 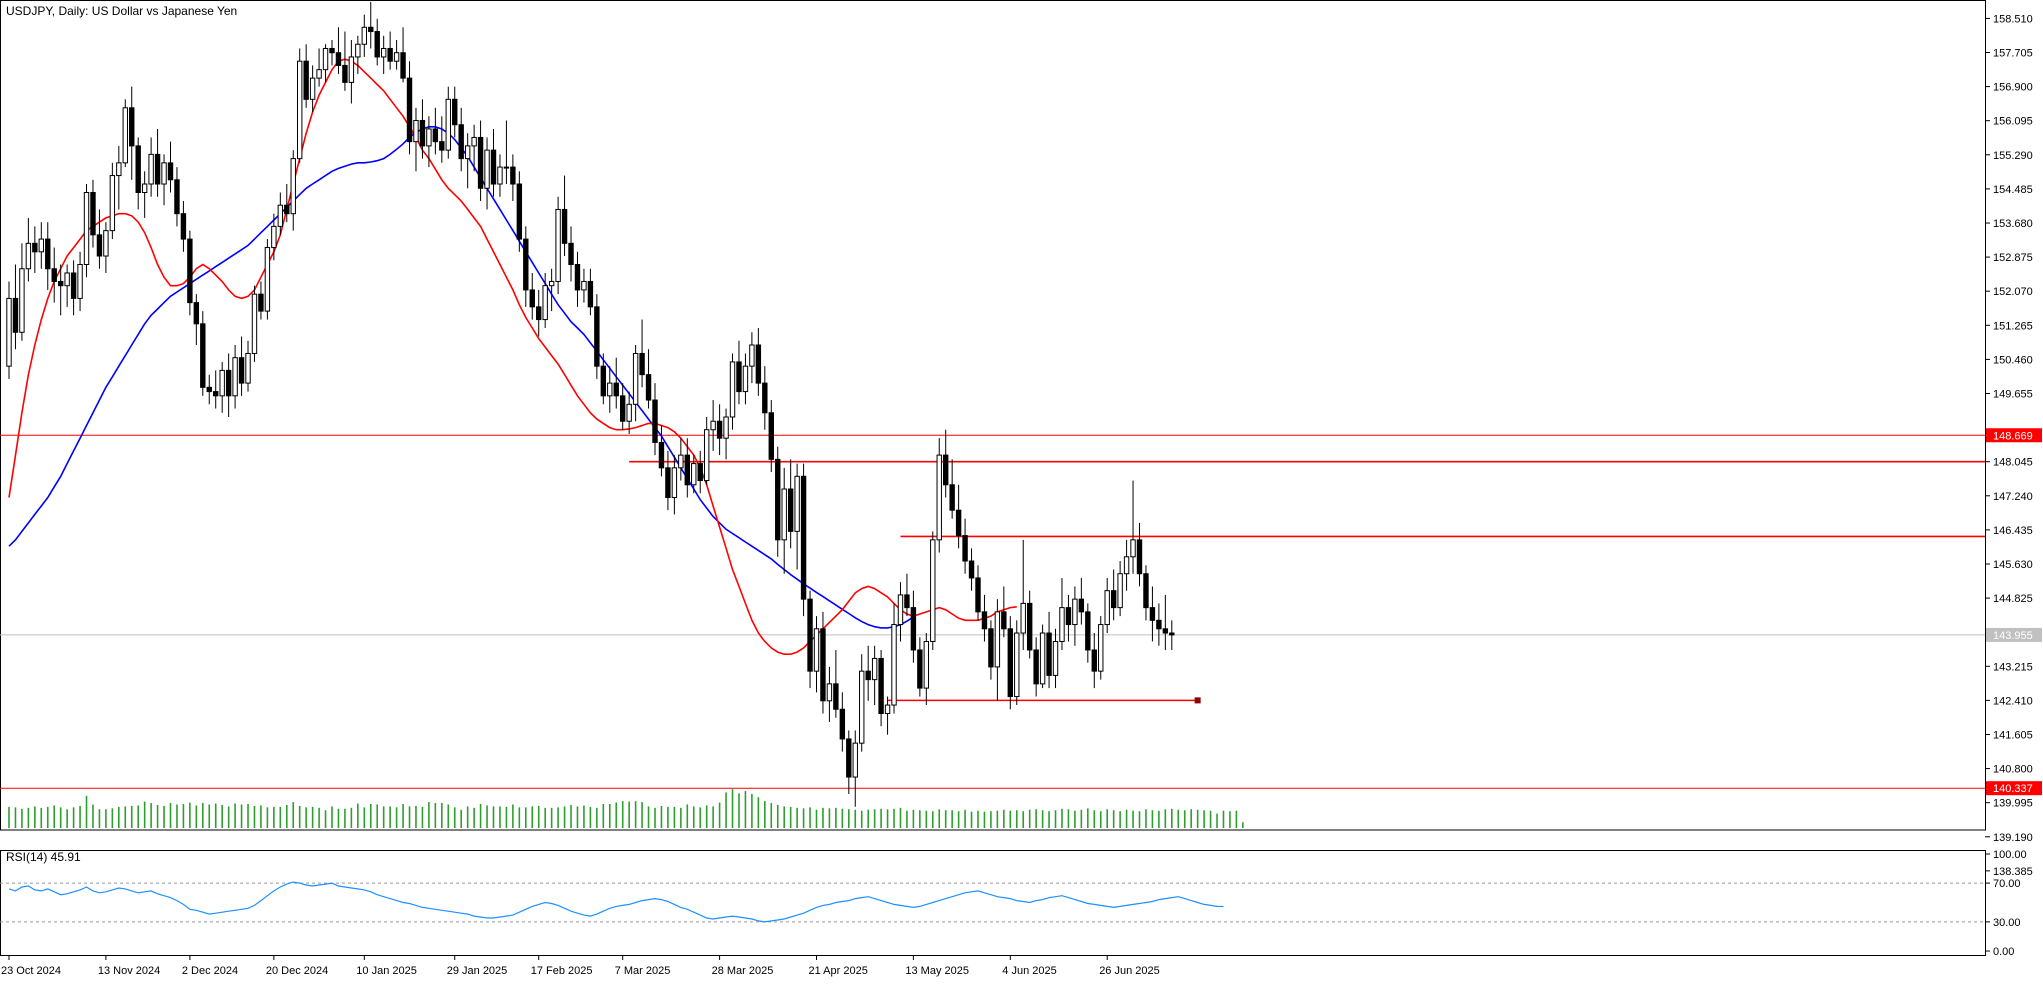 What do you see at coordinates (386, 971) in the screenshot?
I see `time-tick-label: 10 Jan 2025` at bounding box center [386, 971].